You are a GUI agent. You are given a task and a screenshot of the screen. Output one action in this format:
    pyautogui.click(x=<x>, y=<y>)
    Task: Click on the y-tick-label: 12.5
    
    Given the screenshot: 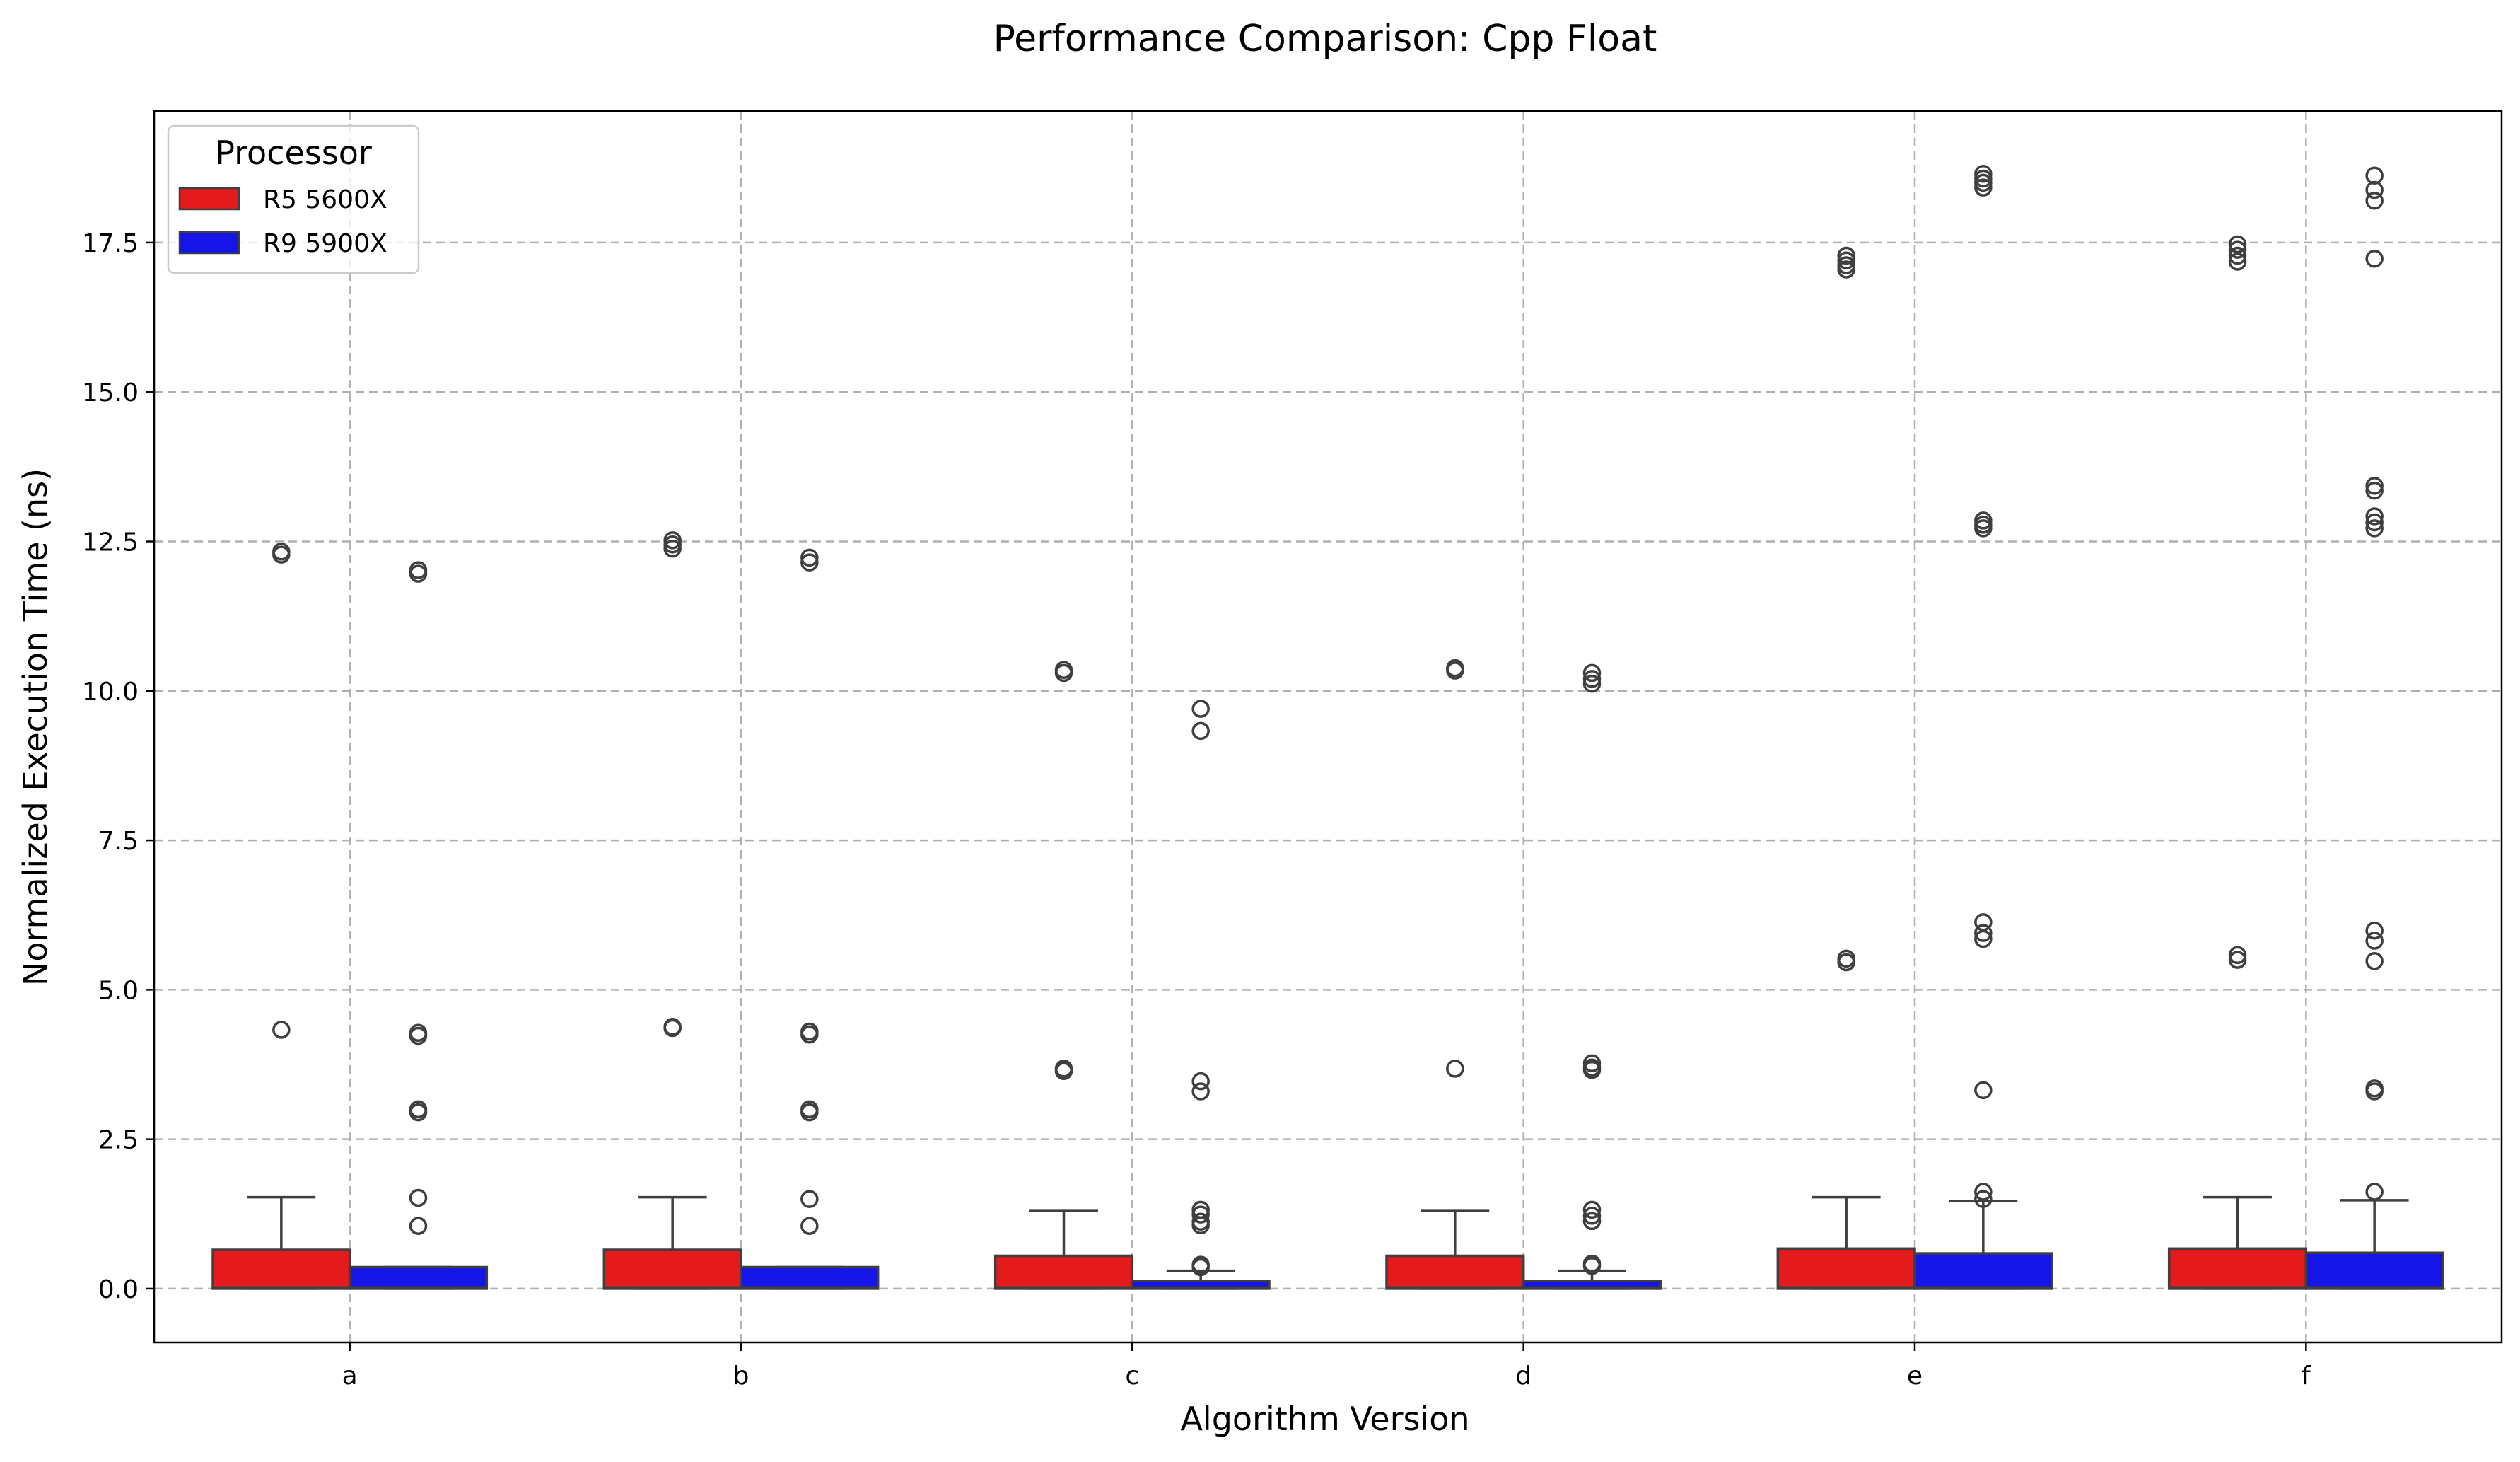 What is the action you would take?
    pyautogui.click(x=111, y=542)
    